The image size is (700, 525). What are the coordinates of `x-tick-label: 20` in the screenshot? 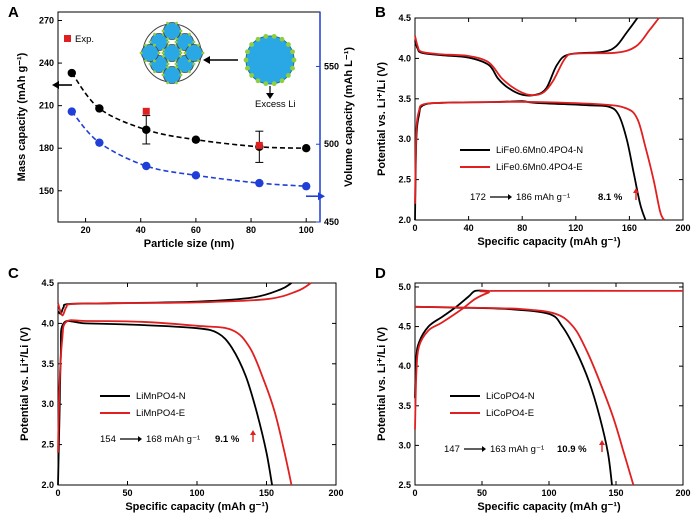 It's located at (86, 230).